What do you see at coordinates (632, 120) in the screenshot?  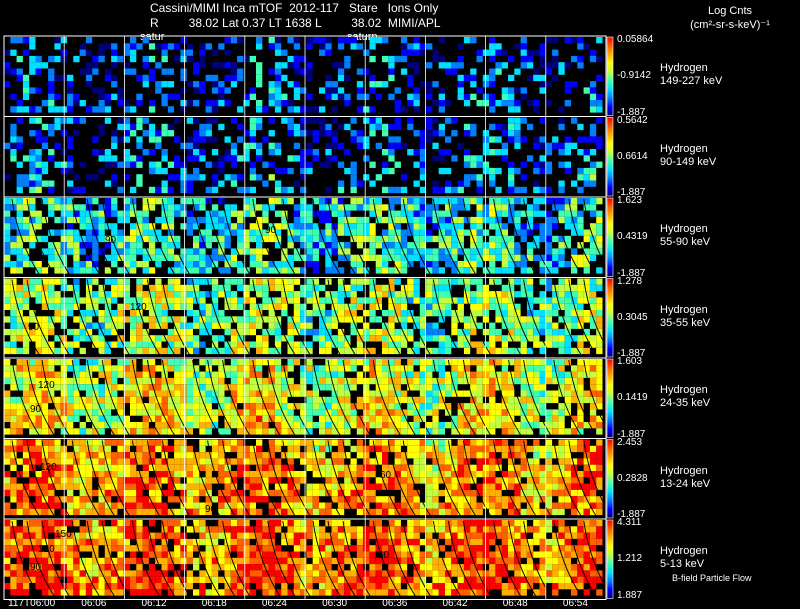 I see `colorbar-cmax-label: 0.5642` at bounding box center [632, 120].